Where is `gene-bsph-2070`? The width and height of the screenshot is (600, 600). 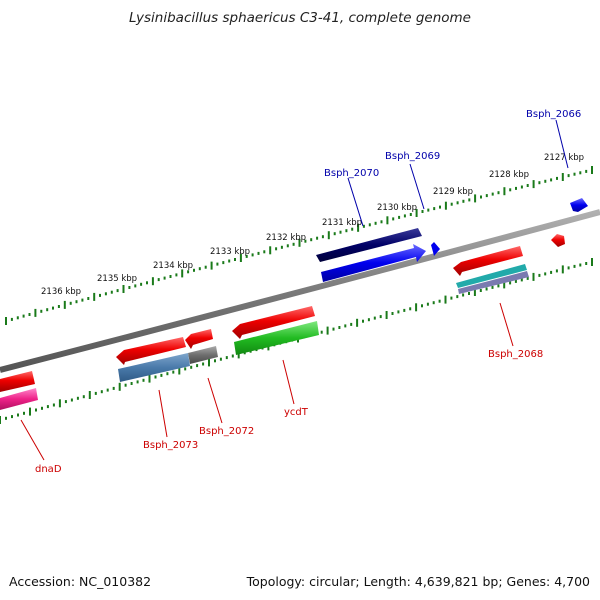
gene-bsph-2070 is located at coordinates (369, 245).